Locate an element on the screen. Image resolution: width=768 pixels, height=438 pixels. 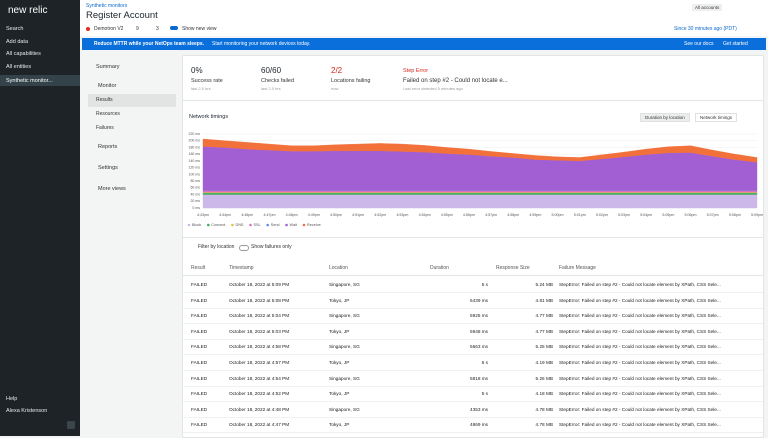
nav-group: Settings is located at coordinates (108, 168).